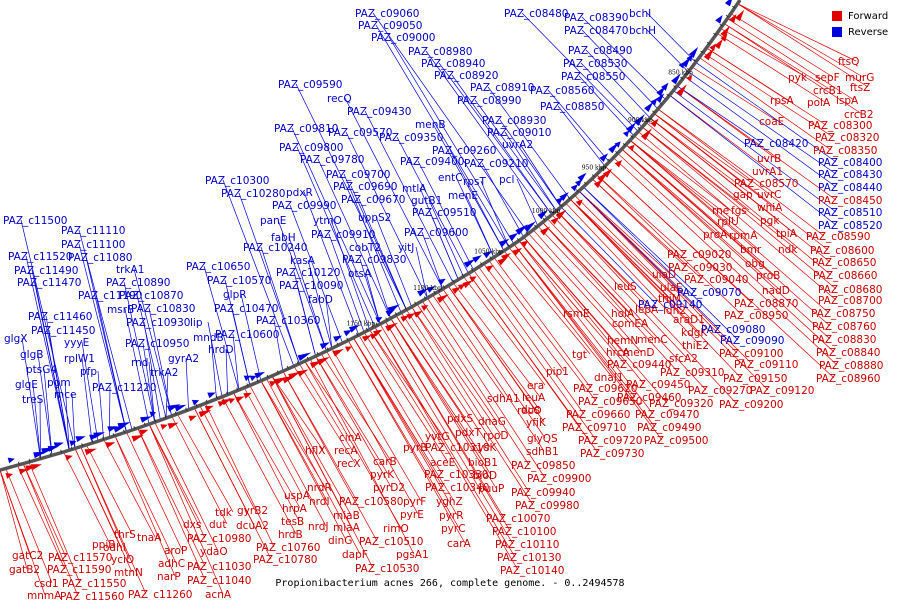 The height and width of the screenshot is (600, 900). I want to click on gene-label: pyrK, so click(382, 475).